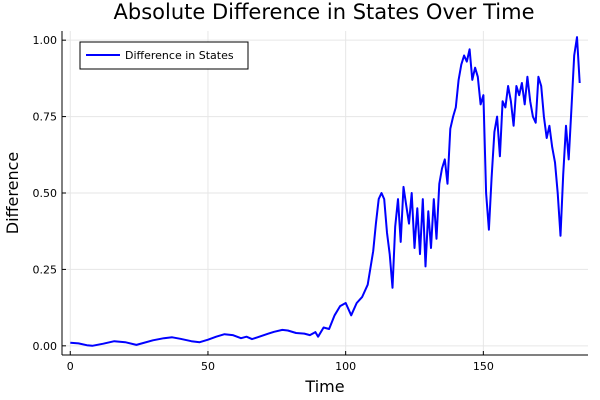 Image resolution: width=600 pixels, height=400 pixels. Describe the element at coordinates (179, 55) in the screenshot. I see `legend-label-difference-in-states: Difference in States` at that location.